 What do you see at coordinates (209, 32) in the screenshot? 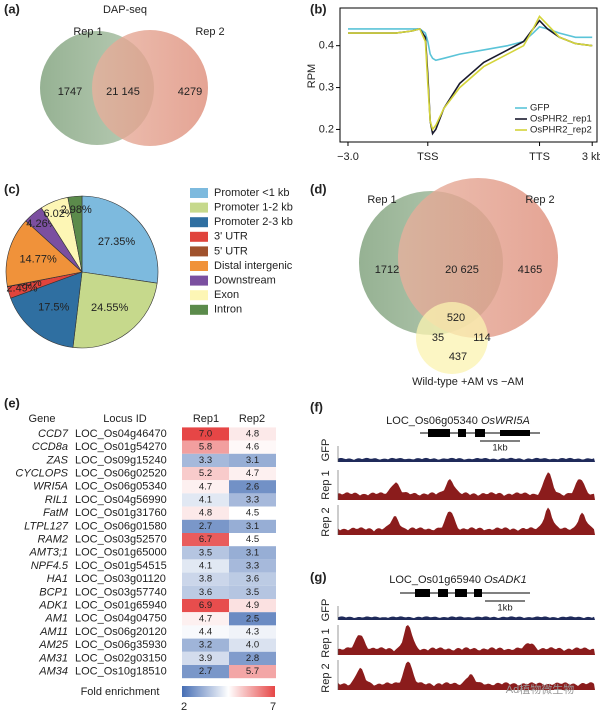
I see `set-label: Rep 2` at bounding box center [209, 32].